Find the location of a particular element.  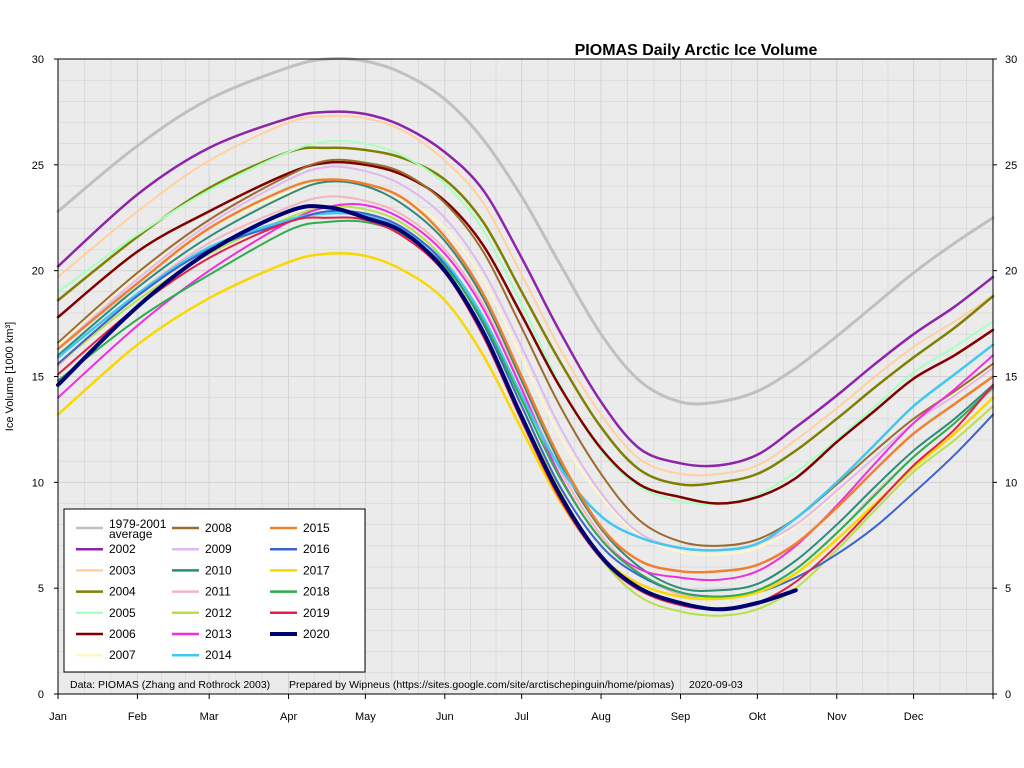

x-tick-label: Dec is located at coordinates (914, 717).